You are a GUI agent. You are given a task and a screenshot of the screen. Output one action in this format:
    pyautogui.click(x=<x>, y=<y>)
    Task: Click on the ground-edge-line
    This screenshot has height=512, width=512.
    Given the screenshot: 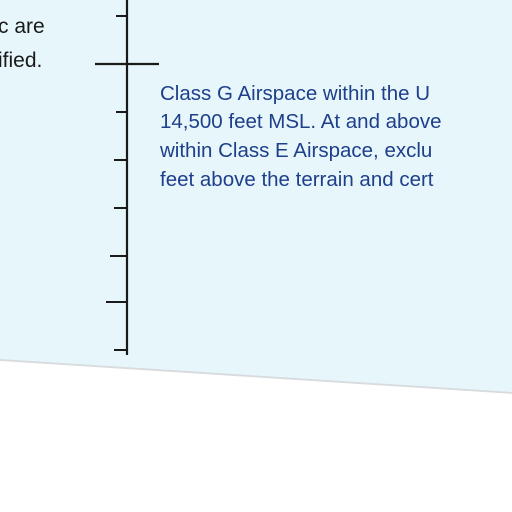 What is the action you would take?
    pyautogui.click(x=256, y=376)
    